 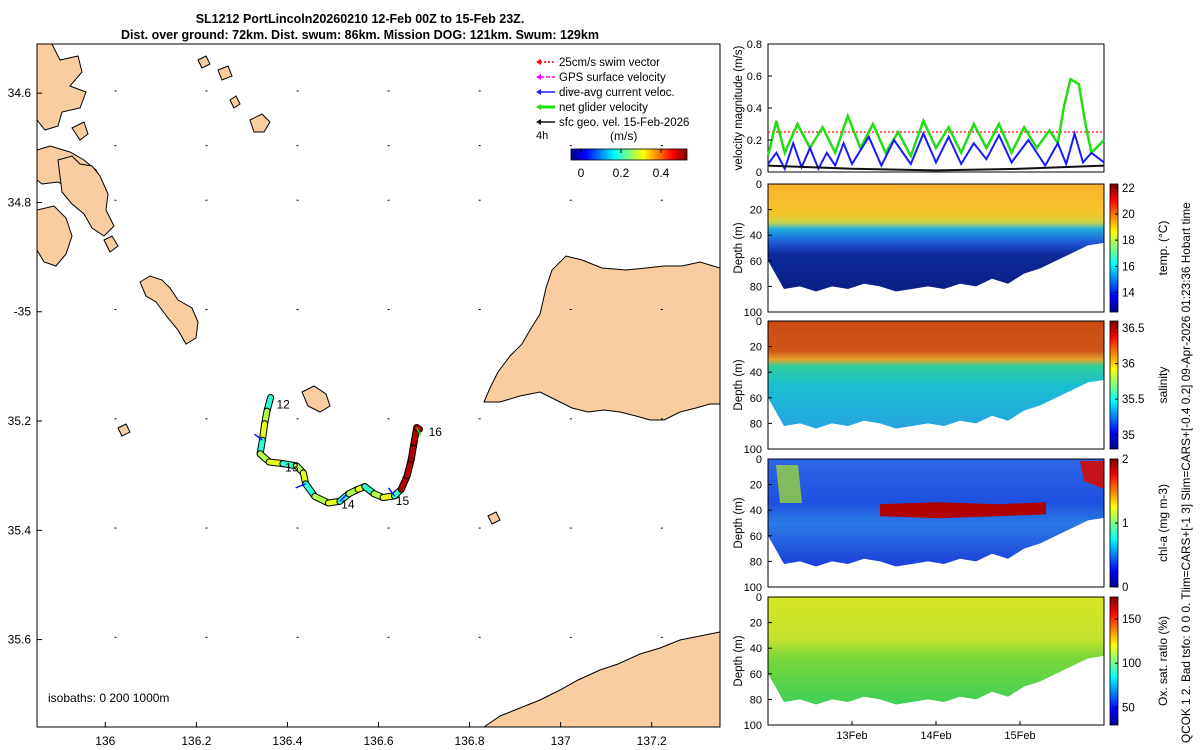 I want to click on kangaroo-island, so click(x=601, y=338).